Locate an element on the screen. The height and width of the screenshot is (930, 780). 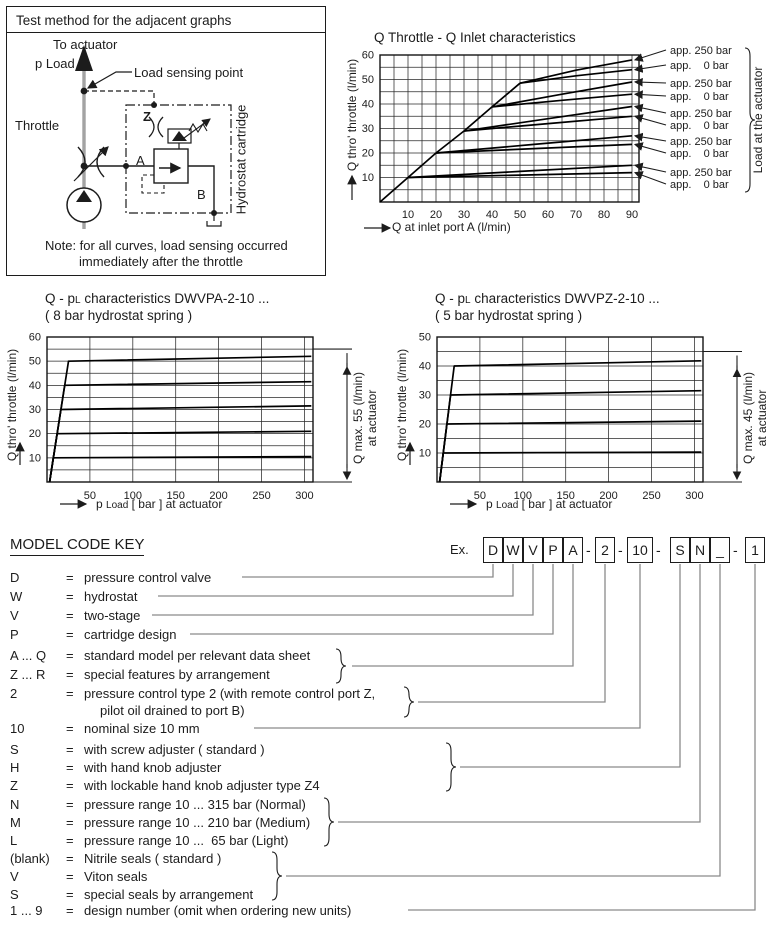
dwvpz-chart-svg: 50 100 150 200 250 300 10 20 30 40 50 is located at coordinates (573, 420).